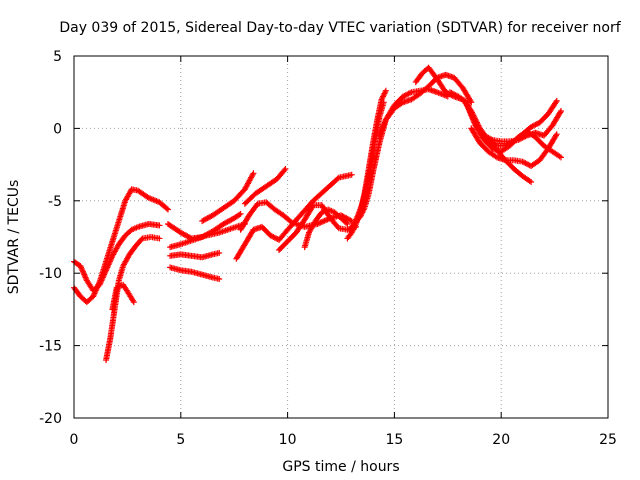 Image resolution: width=640 pixels, height=480 pixels. Describe the element at coordinates (340, 467) in the screenshot. I see `x-axis-label: GPS time / hours` at that location.